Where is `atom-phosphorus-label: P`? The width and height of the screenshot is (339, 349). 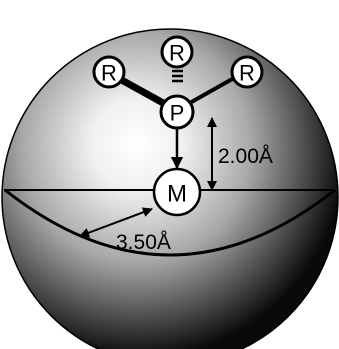
atom-phosphorus-label: P is located at coordinates (177, 113).